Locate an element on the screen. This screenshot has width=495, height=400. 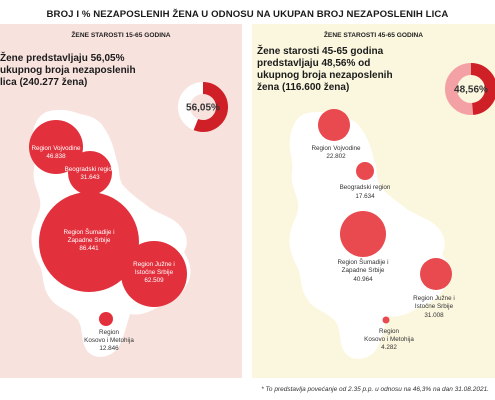
donut-percent-label: 56,05% is located at coordinates (203, 108).